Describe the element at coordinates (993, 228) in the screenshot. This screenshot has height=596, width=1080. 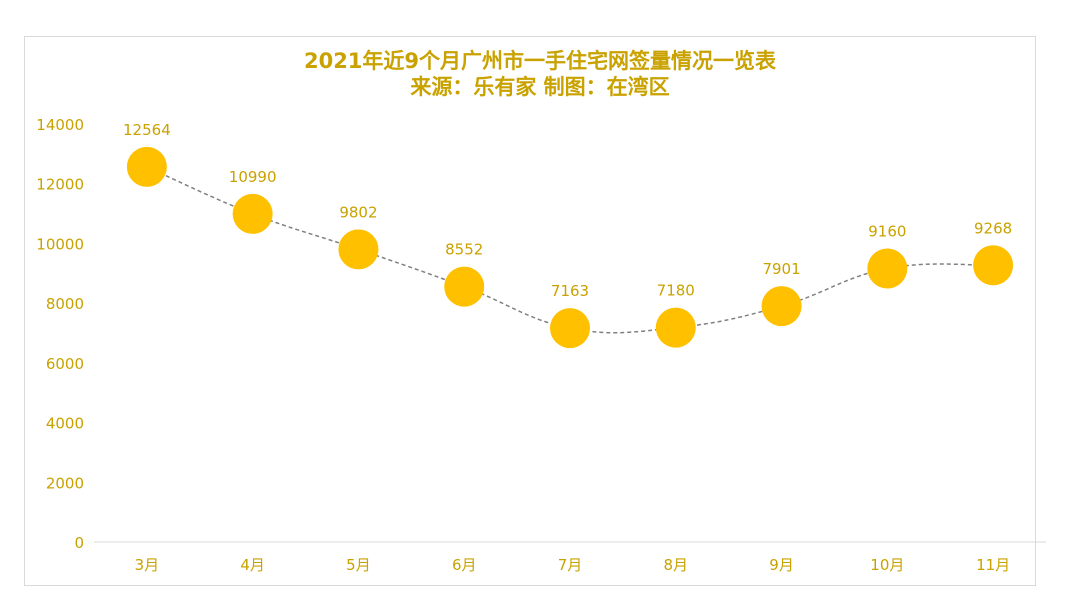
I see `data-label: 9268` at that location.